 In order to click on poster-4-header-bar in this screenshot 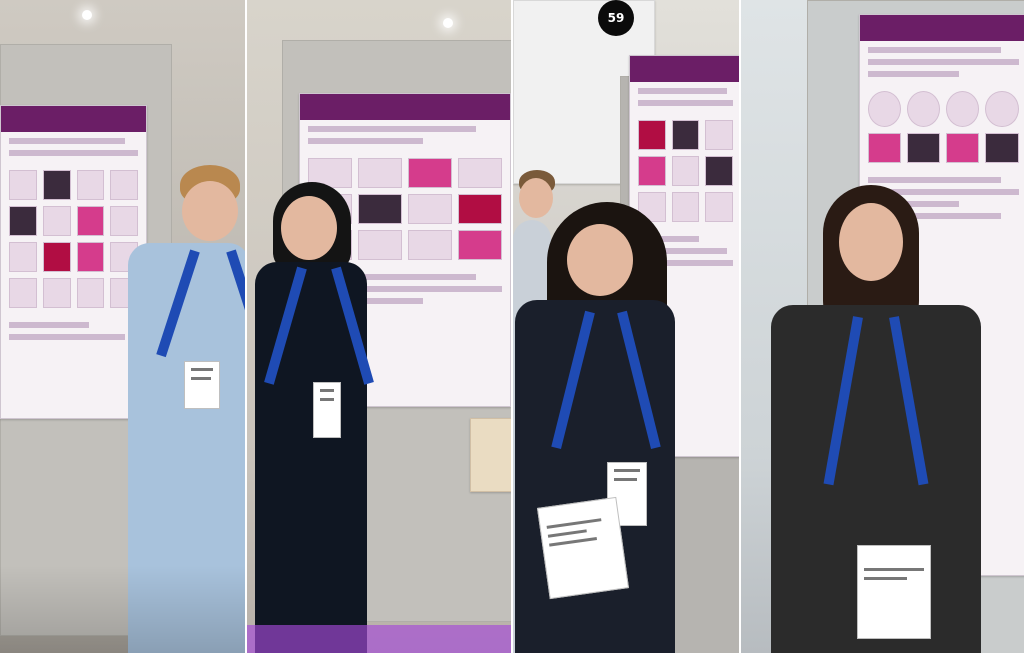, I will do `click(941, 28)`.